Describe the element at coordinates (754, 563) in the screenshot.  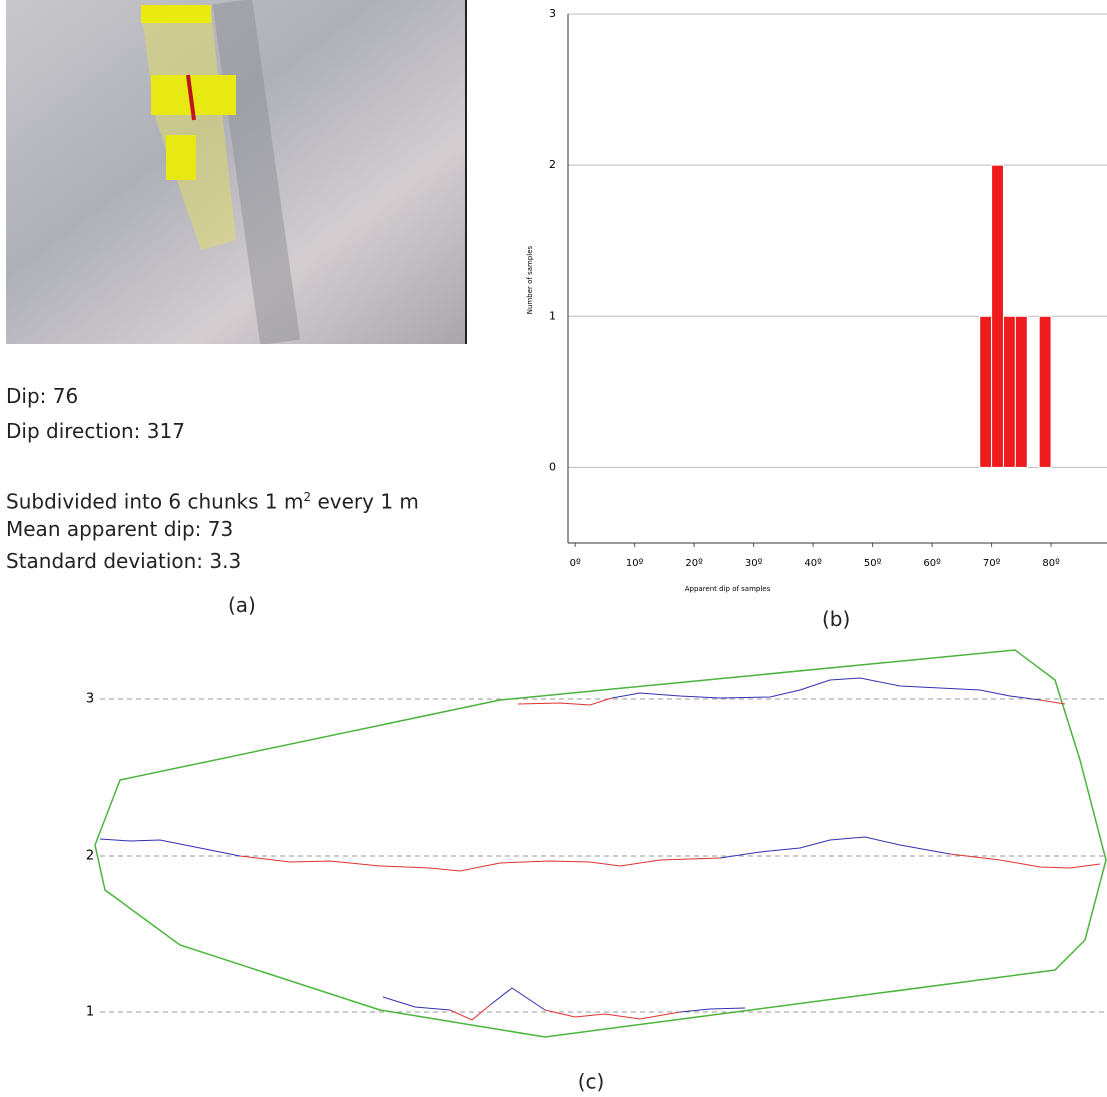
I see `x-tick-label: 30º` at that location.